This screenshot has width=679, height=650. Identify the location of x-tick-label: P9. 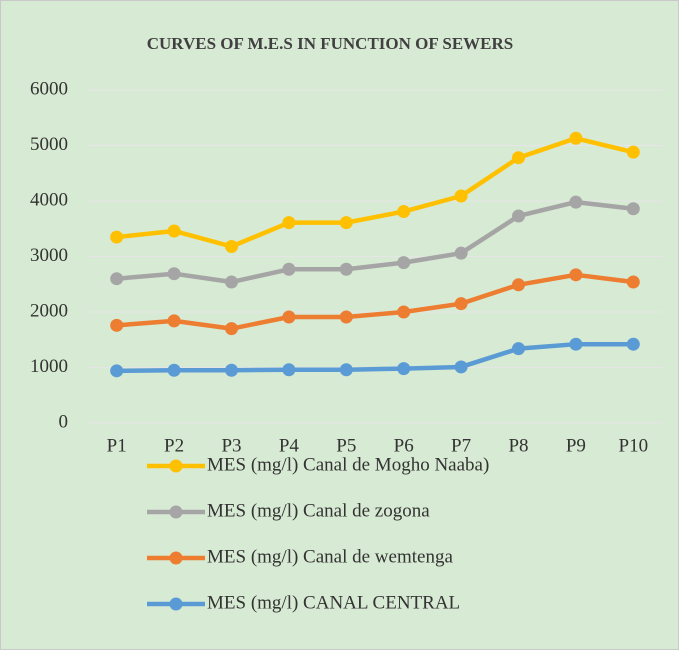
(576, 445).